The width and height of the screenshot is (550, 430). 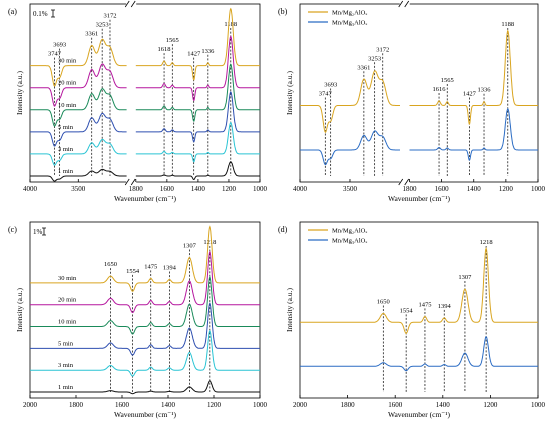 I want to click on scale-bar-label: 1%, so click(x=38, y=232).